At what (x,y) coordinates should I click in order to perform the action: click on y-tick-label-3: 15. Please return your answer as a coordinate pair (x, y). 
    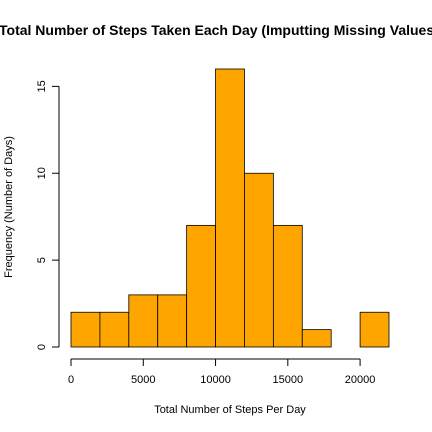
    Looking at the image, I should click on (42, 86).